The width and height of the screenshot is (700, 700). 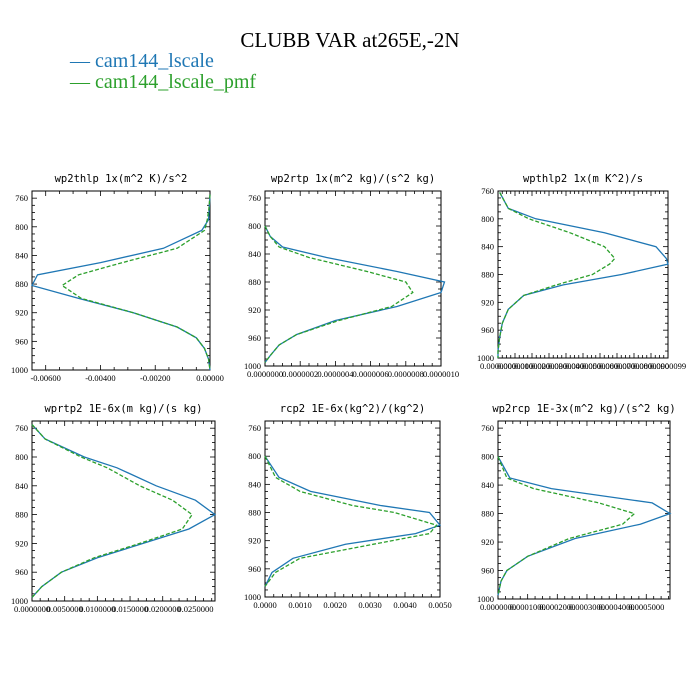 What do you see at coordinates (353, 179) in the screenshot?
I see `panel-title: wp2rtp 1x(m^2 kg)/(s^2 kg)` at bounding box center [353, 179].